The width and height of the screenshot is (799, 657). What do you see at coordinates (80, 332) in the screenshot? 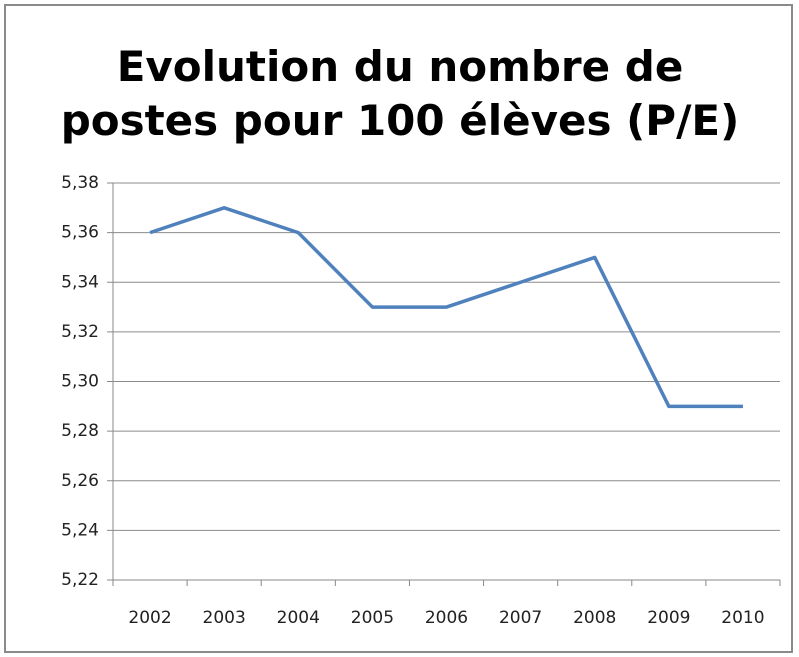
I see `y-tick-label: 5,32` at bounding box center [80, 332].